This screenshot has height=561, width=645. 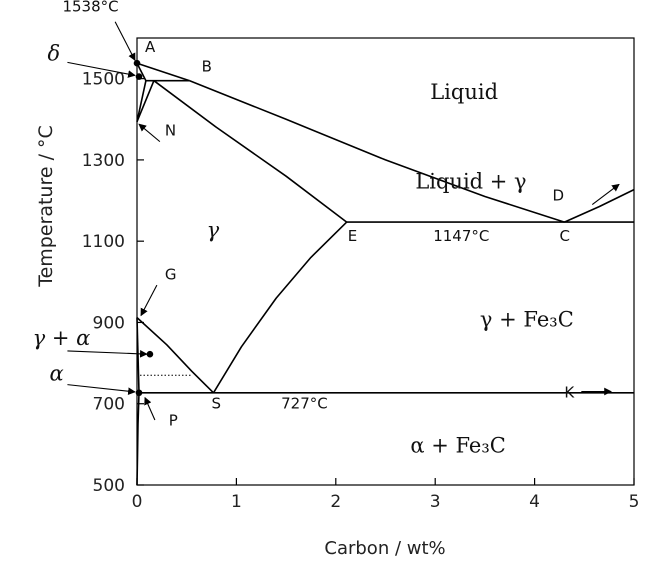 I want to click on point-A, so click(x=137, y=63).